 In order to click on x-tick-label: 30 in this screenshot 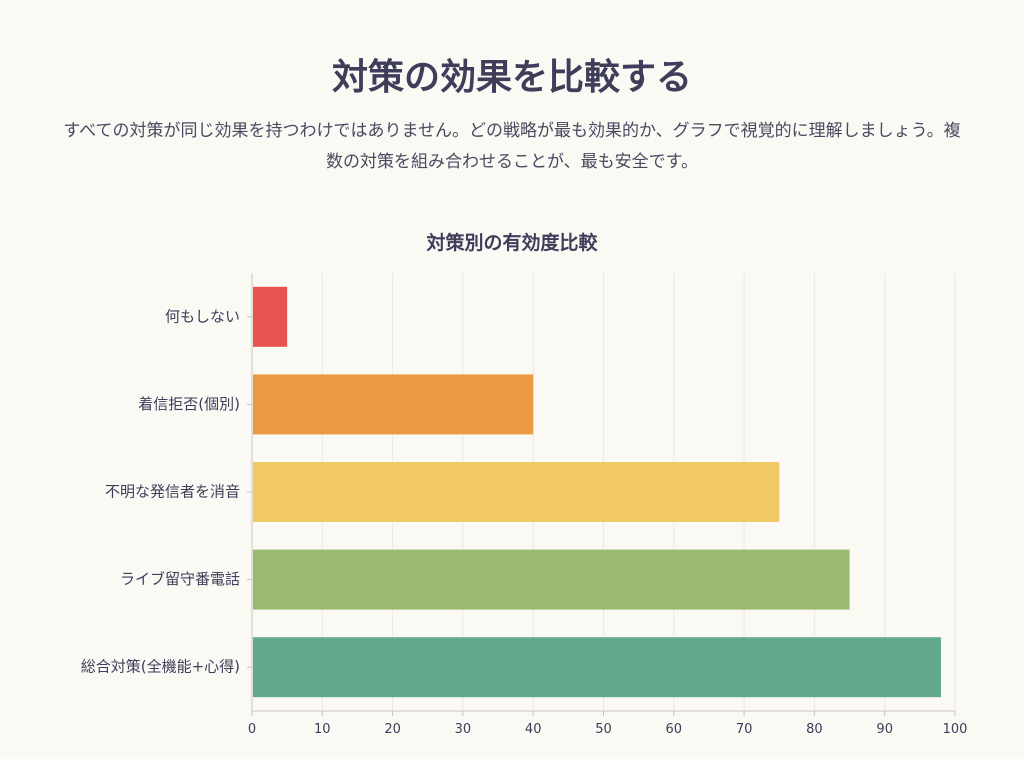, I will do `click(463, 729)`.